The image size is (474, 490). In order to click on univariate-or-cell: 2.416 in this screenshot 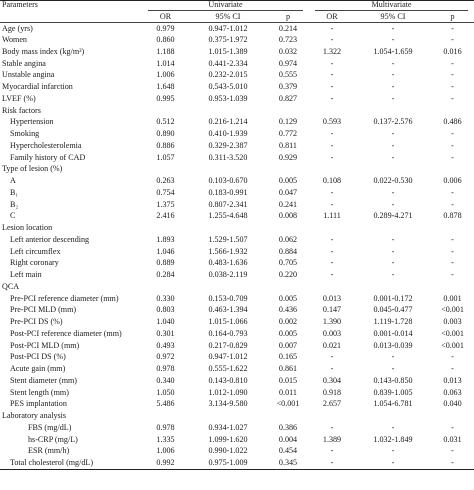, I will do `click(165, 216)`.